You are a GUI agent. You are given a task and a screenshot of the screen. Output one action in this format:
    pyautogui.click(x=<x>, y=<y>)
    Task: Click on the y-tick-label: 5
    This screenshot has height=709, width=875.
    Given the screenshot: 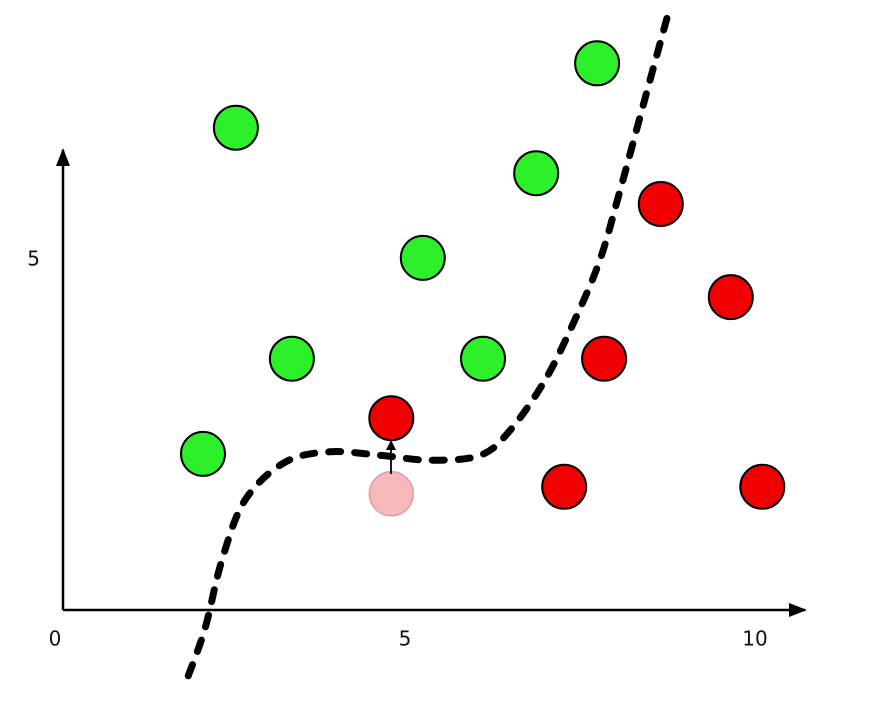 What is the action you would take?
    pyautogui.click(x=33, y=259)
    